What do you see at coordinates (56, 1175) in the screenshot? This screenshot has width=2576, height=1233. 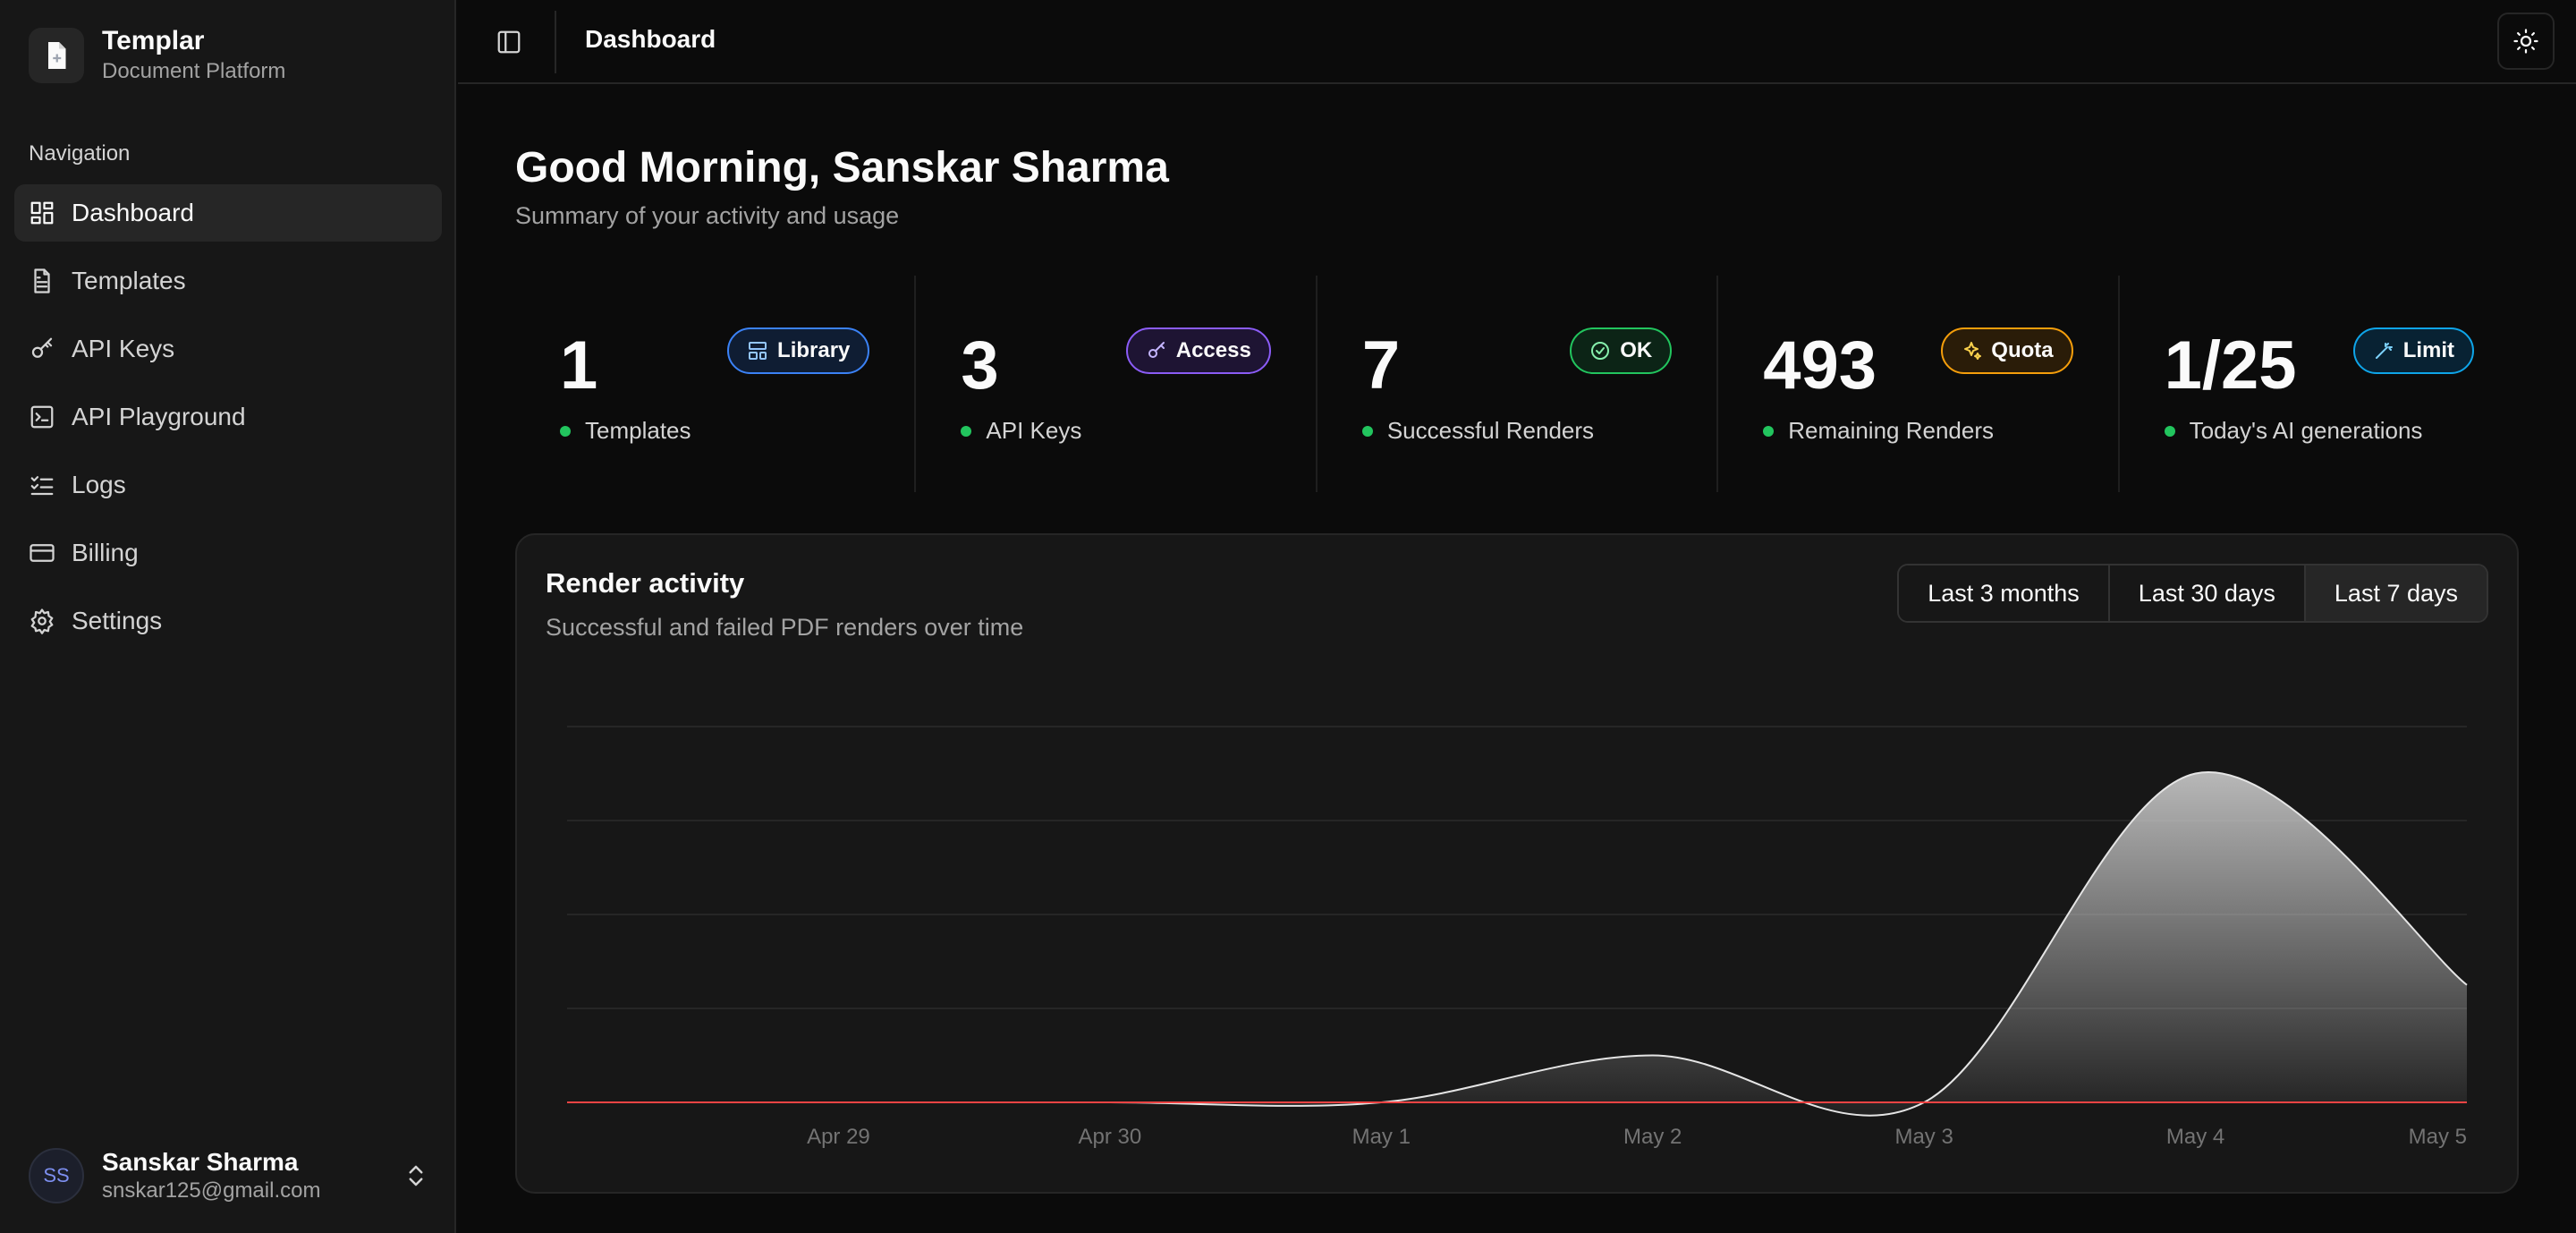 I see `avatar: SS` at bounding box center [56, 1175].